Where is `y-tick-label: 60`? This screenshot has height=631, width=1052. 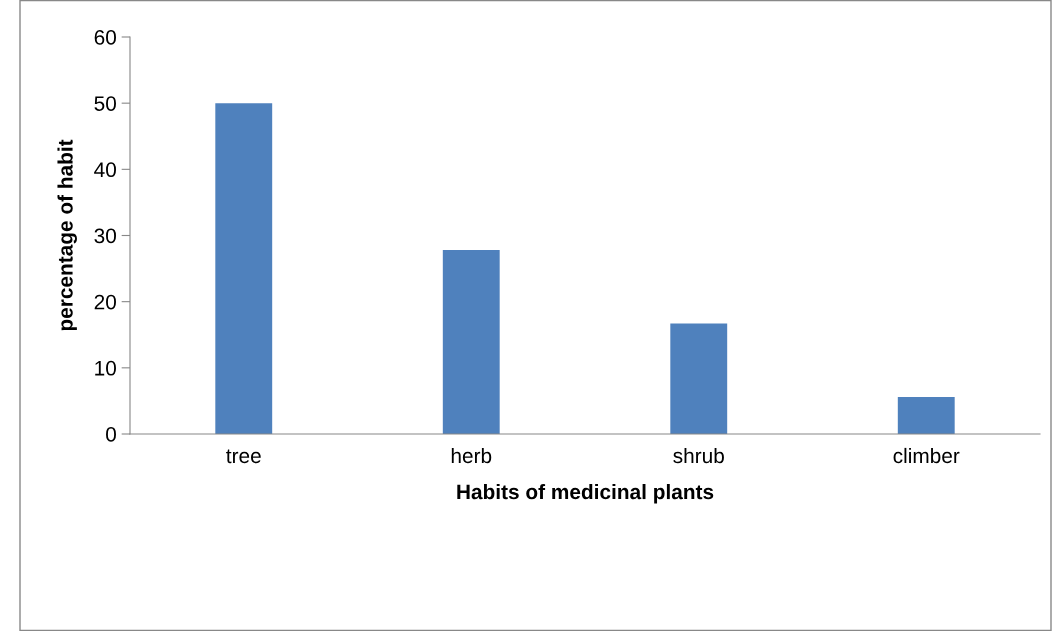
y-tick-label: 60 is located at coordinates (105, 37).